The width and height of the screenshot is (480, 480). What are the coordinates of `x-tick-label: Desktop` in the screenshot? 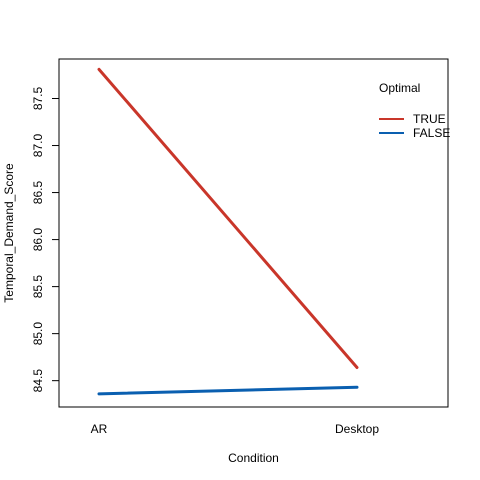 It's located at (357, 429).